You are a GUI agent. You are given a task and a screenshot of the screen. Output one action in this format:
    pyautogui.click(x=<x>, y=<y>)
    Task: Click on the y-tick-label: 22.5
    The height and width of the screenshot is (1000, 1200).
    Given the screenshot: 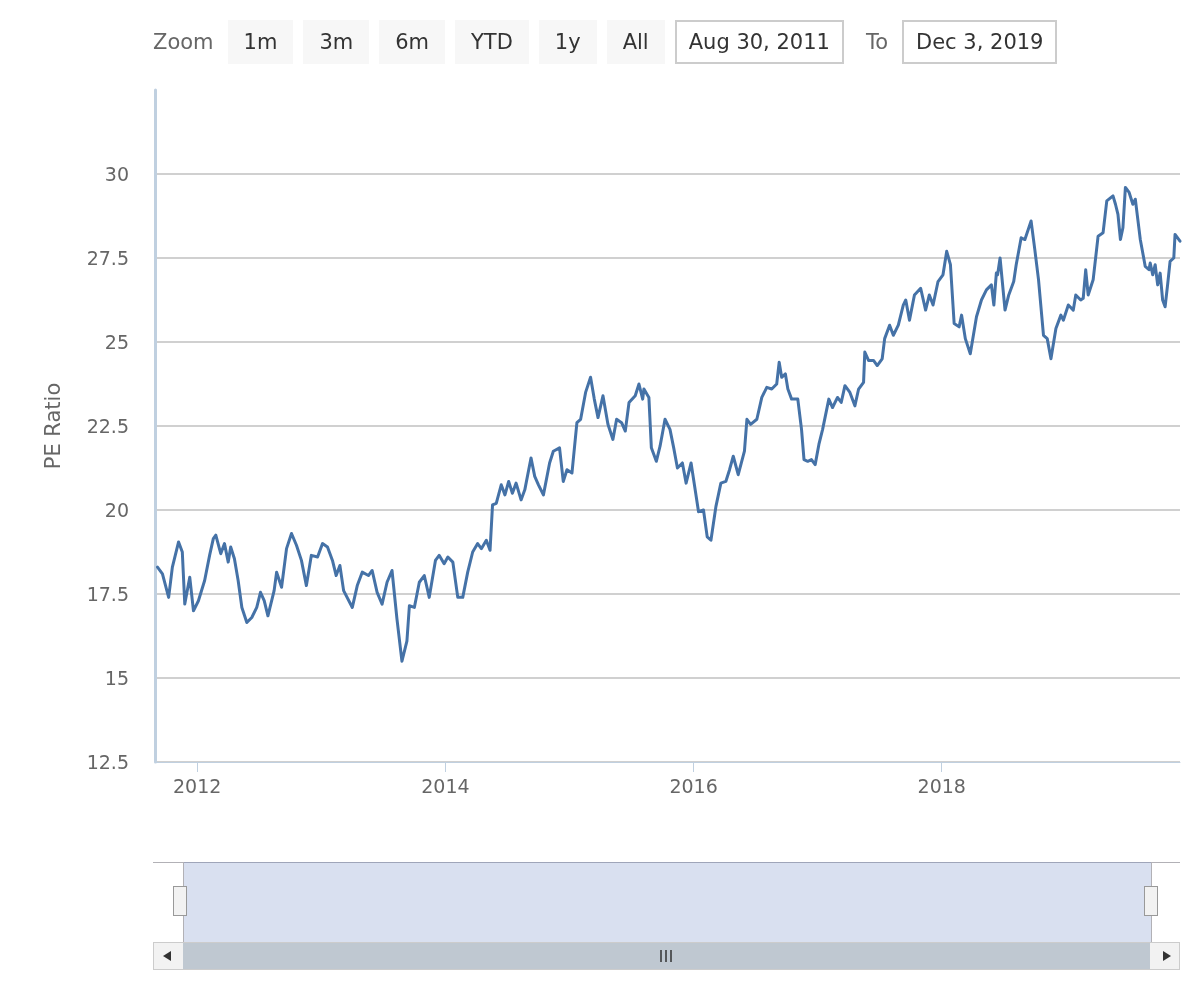 What is the action you would take?
    pyautogui.click(x=107, y=426)
    